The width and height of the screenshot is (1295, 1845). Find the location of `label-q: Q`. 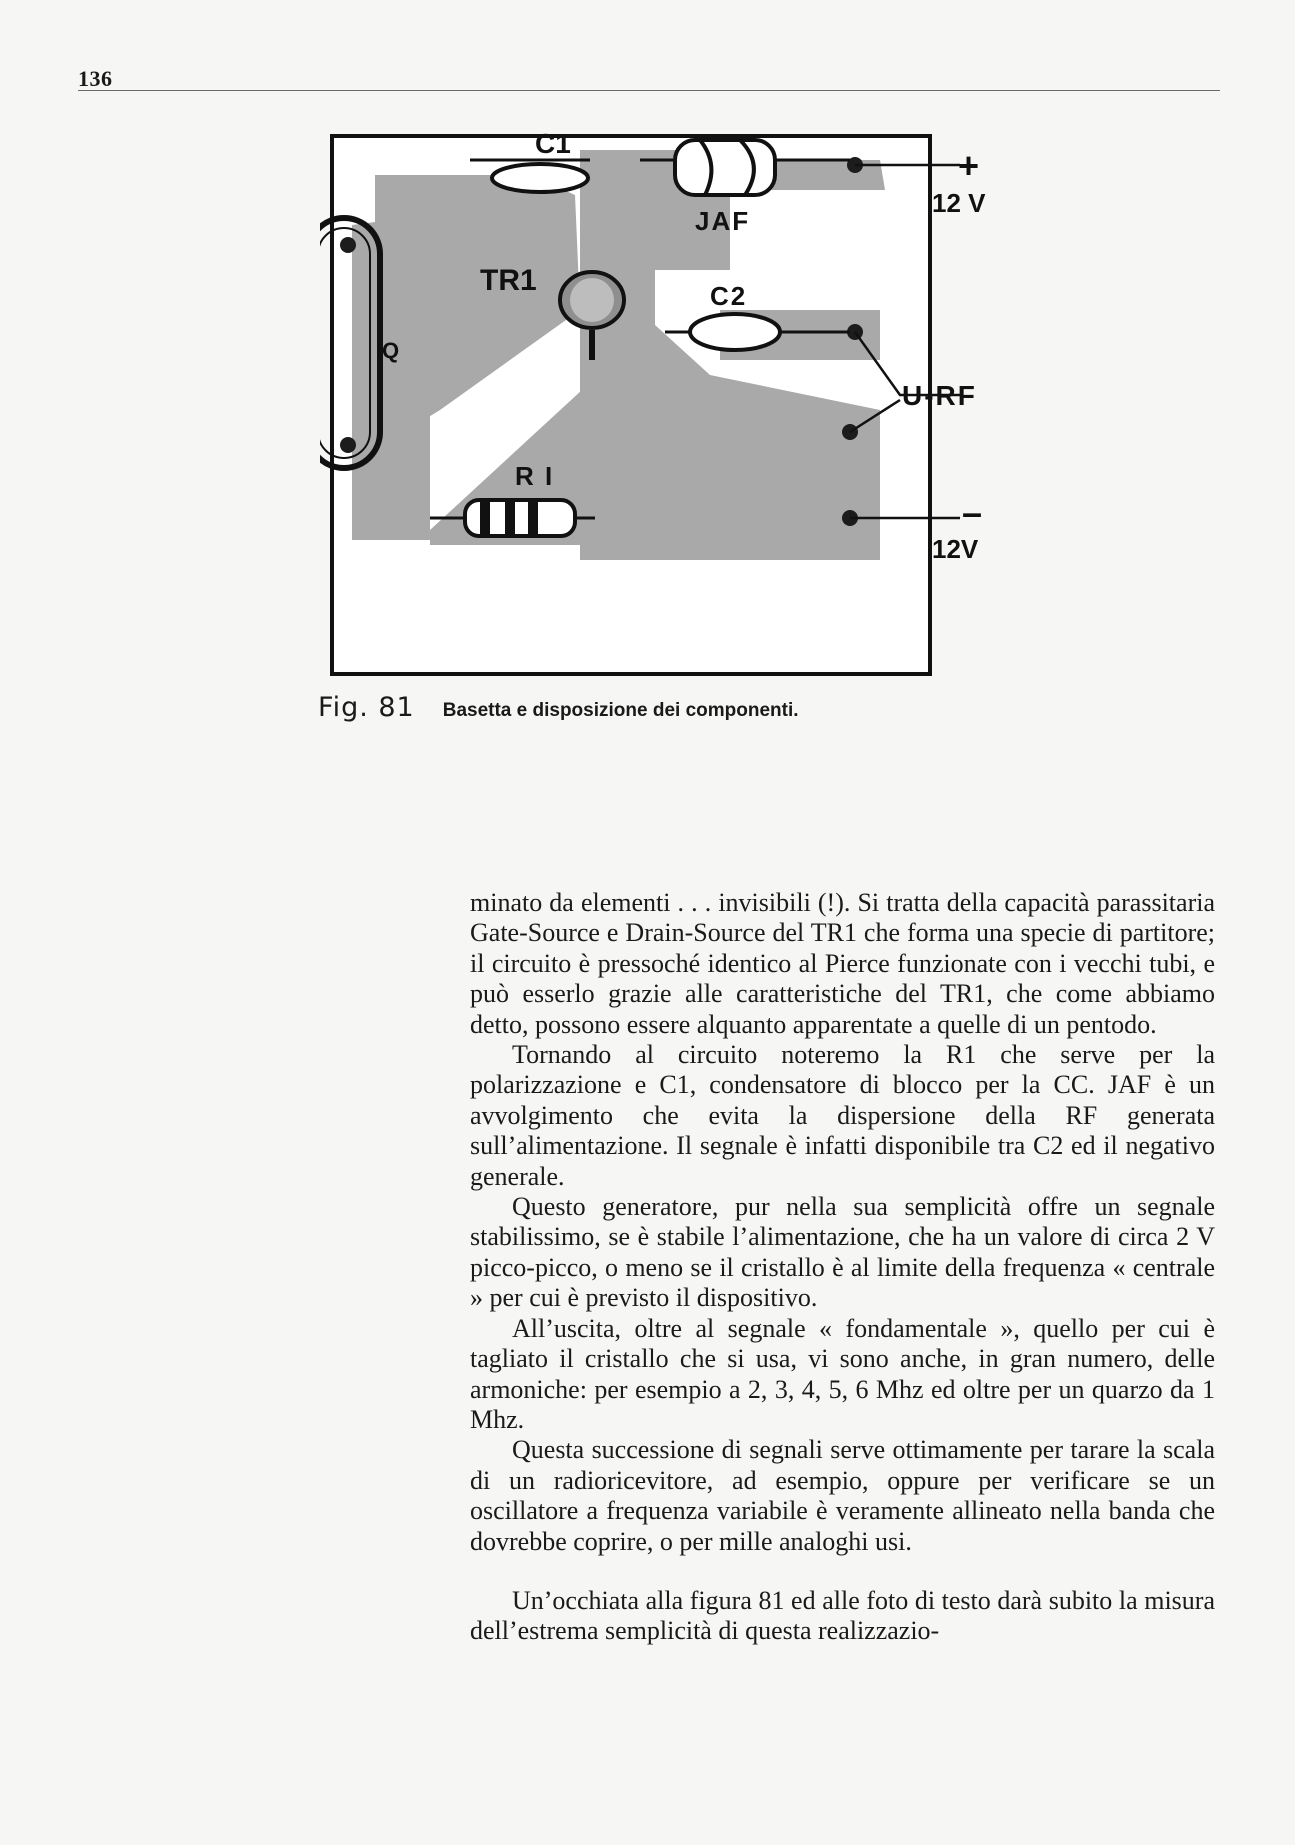

label-q: Q is located at coordinates (390, 350).